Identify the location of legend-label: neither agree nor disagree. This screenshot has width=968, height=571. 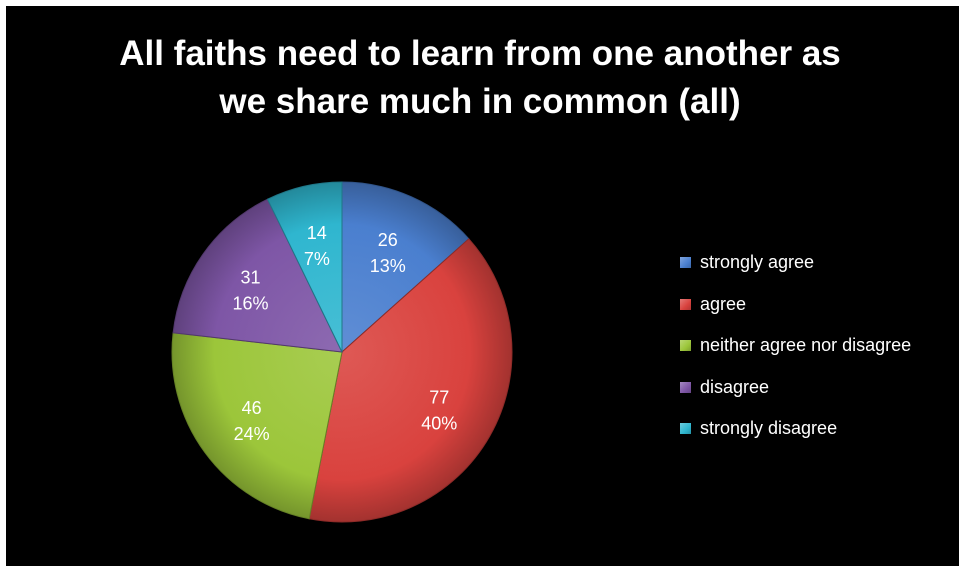
(806, 345).